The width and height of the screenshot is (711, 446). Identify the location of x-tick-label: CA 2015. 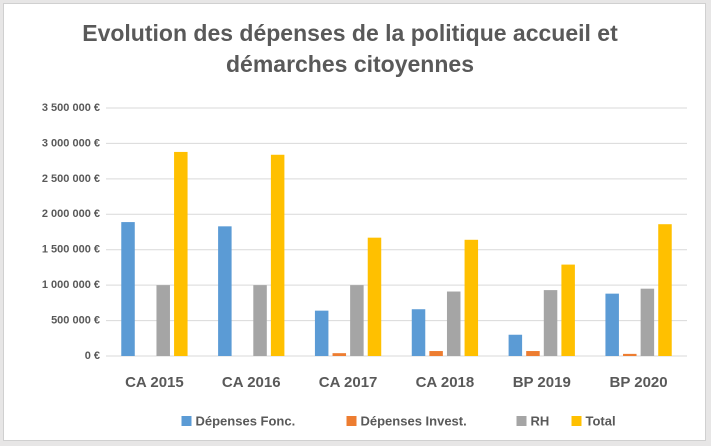
(154, 382).